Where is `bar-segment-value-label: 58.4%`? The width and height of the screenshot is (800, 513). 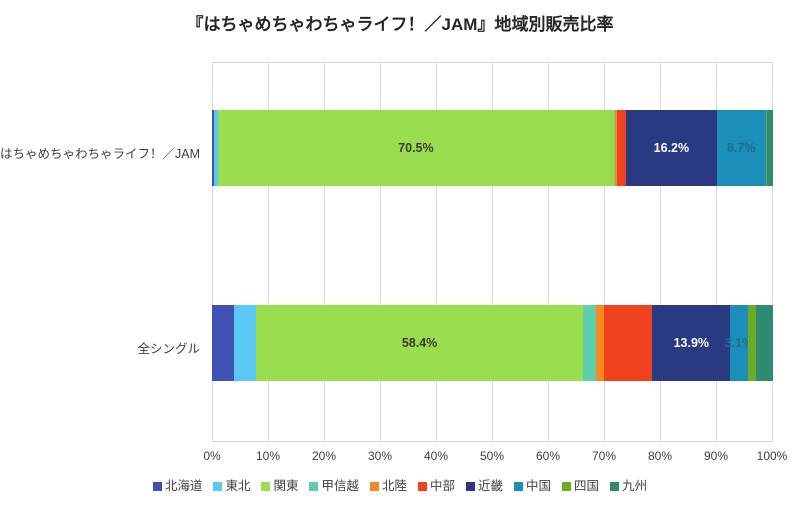 bar-segment-value-label: 58.4% is located at coordinates (419, 343).